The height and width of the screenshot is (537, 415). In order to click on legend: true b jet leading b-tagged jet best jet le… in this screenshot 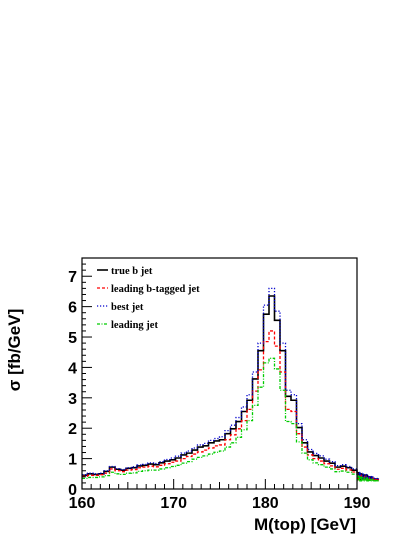, I will do `click(148, 298)`.